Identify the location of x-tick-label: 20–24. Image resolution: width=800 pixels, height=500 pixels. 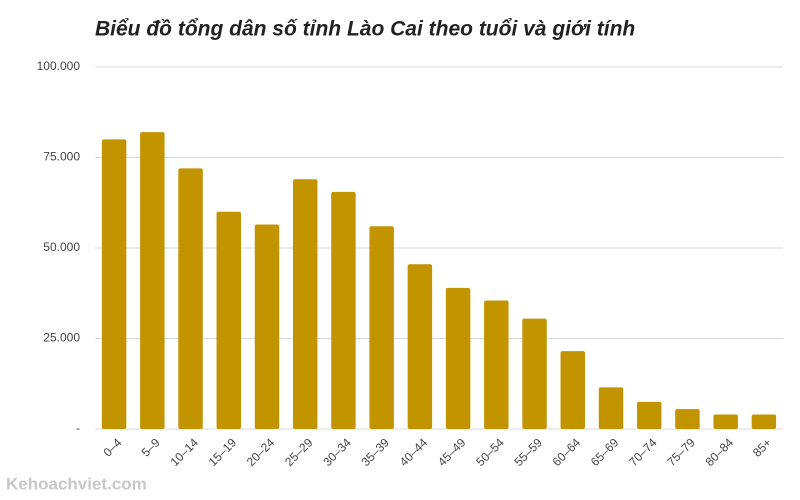
(261, 452).